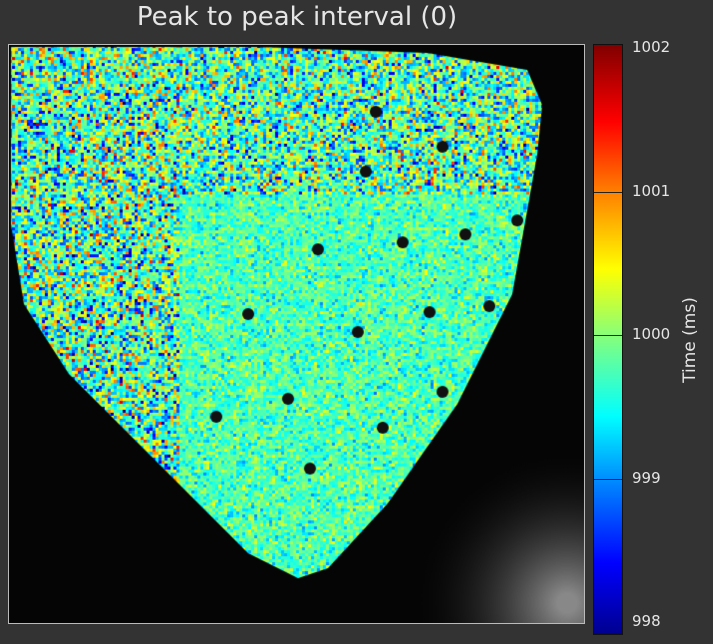  Describe the element at coordinates (646, 477) in the screenshot. I see `colorbar-tick-label: 999` at that location.